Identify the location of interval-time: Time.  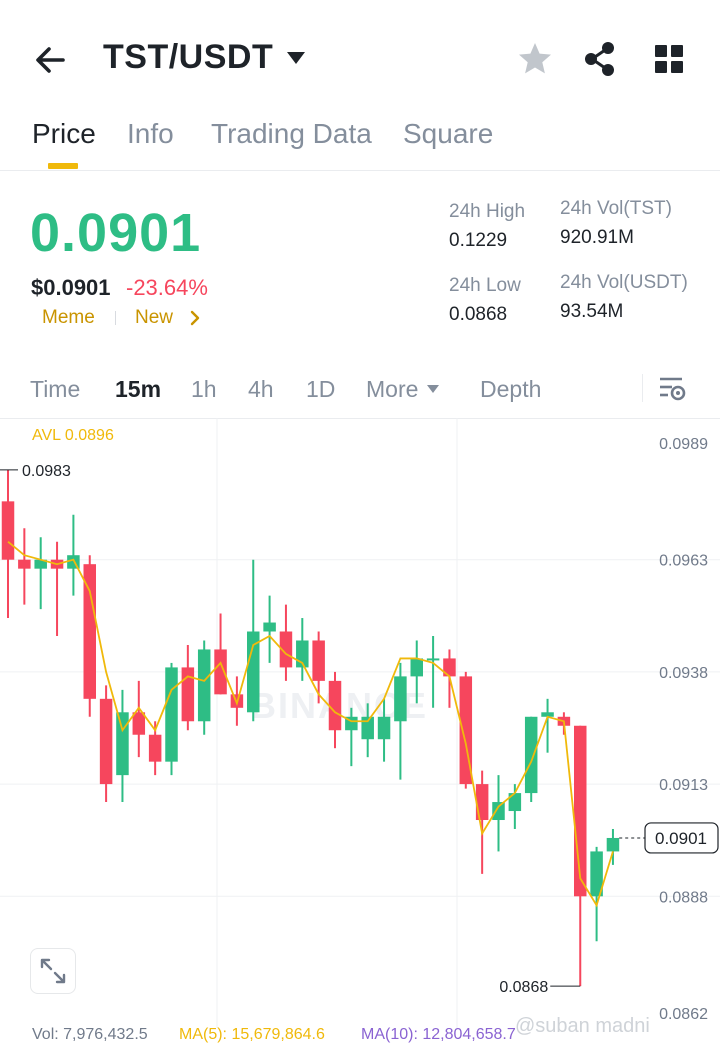
(55, 389).